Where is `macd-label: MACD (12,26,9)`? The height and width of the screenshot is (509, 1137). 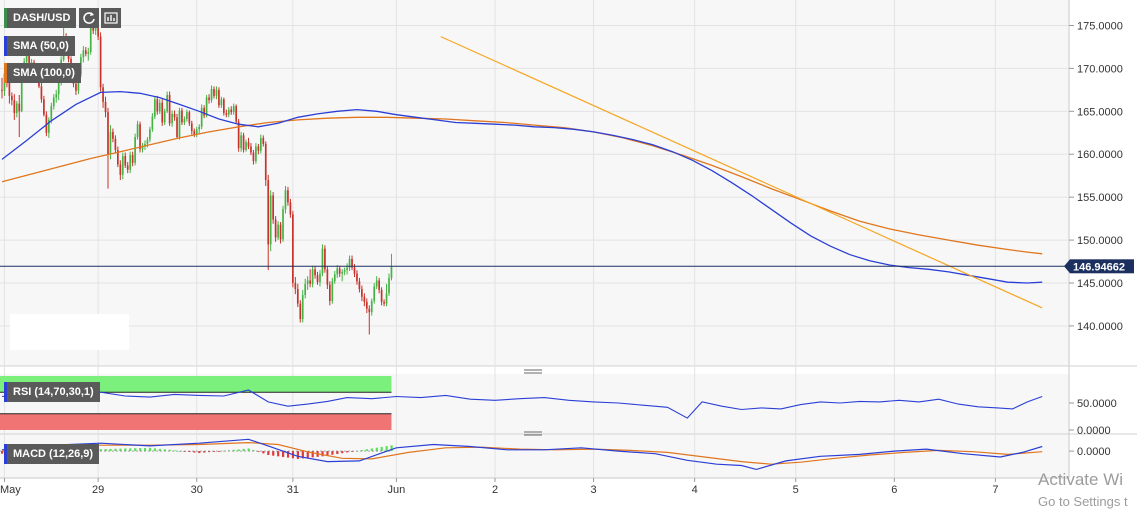
macd-label: MACD (12,26,9) is located at coordinates (53, 454).